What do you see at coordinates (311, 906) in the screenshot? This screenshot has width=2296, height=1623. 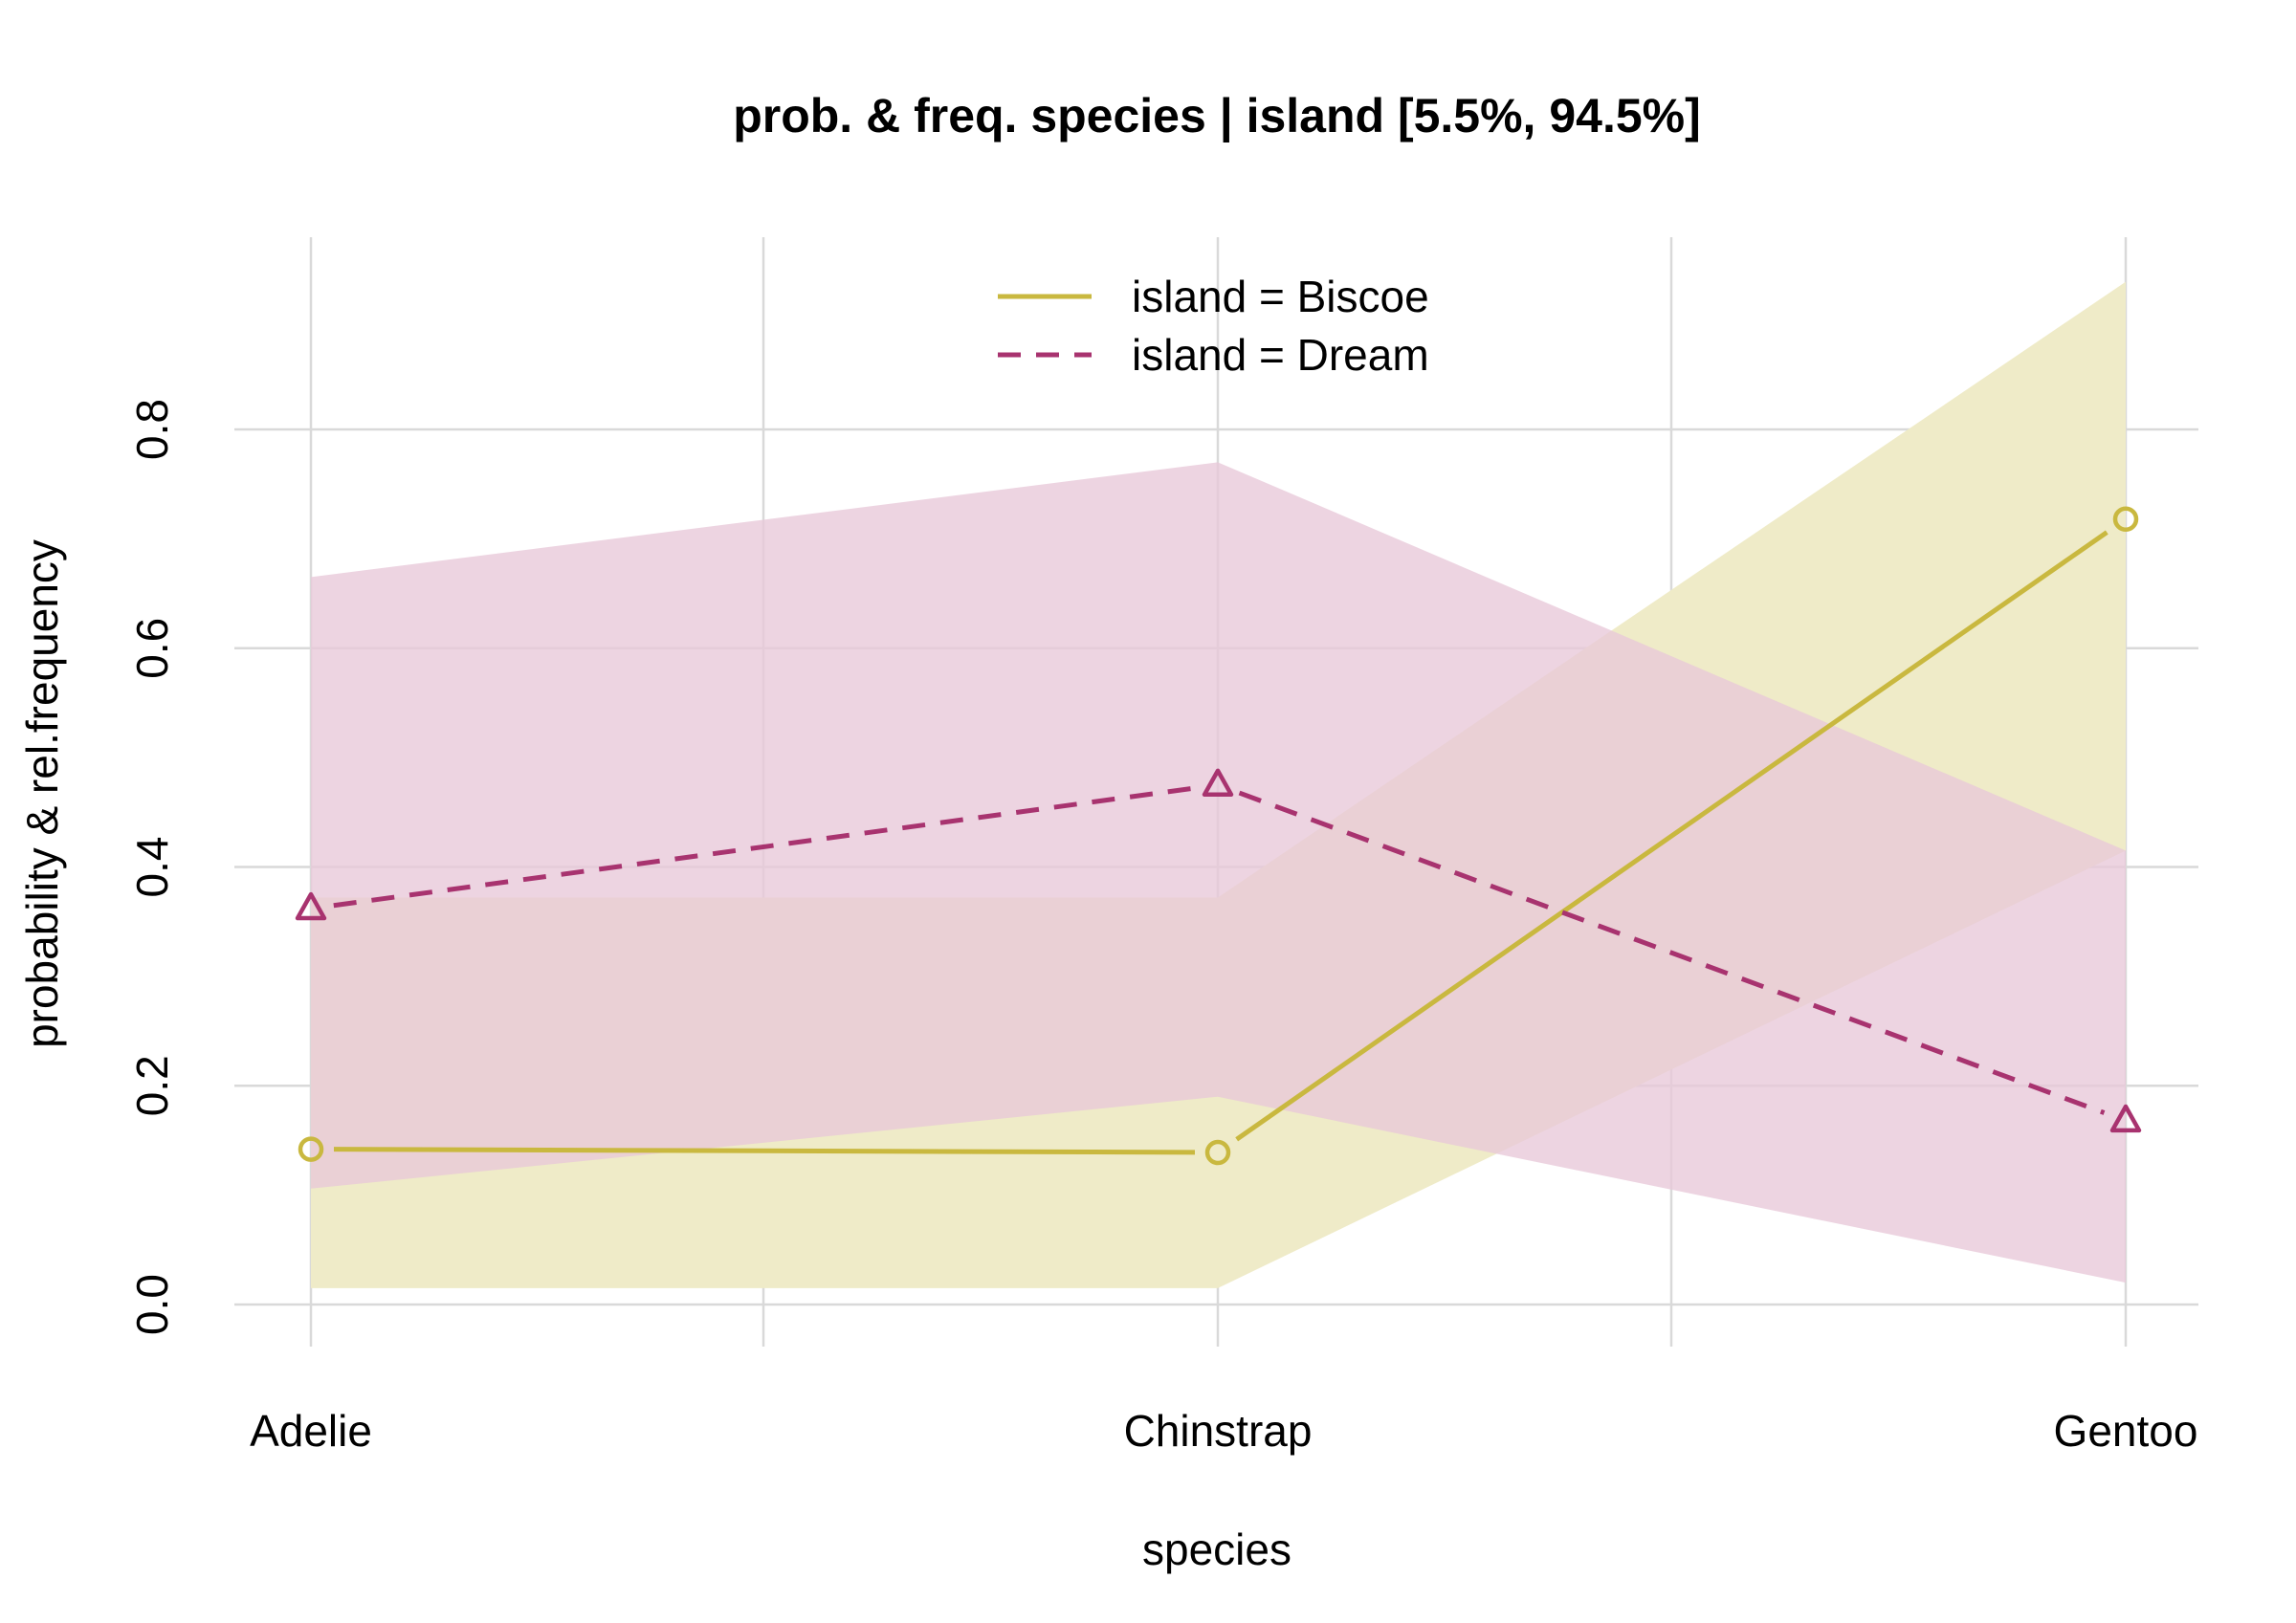 I see `point-dream-adelie` at bounding box center [311, 906].